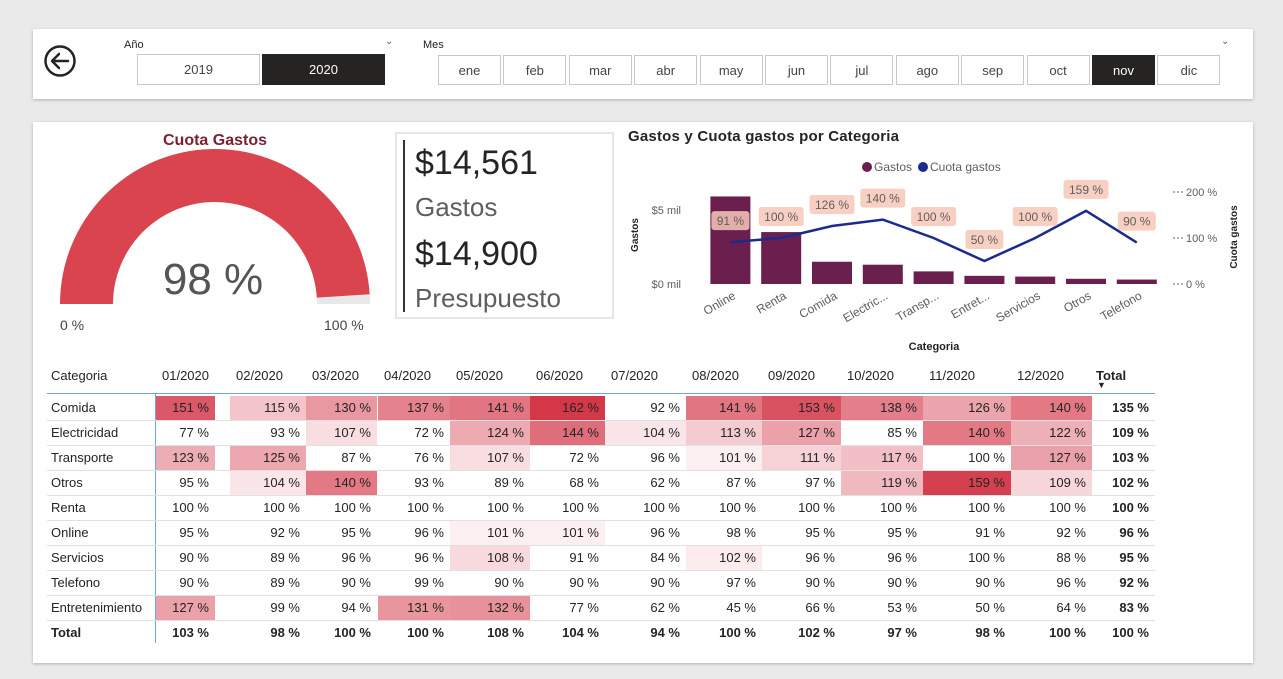 Image resolution: width=1283 pixels, height=679 pixels. What do you see at coordinates (584, 482) in the screenshot?
I see `matrix-cell: 68 %` at bounding box center [584, 482].